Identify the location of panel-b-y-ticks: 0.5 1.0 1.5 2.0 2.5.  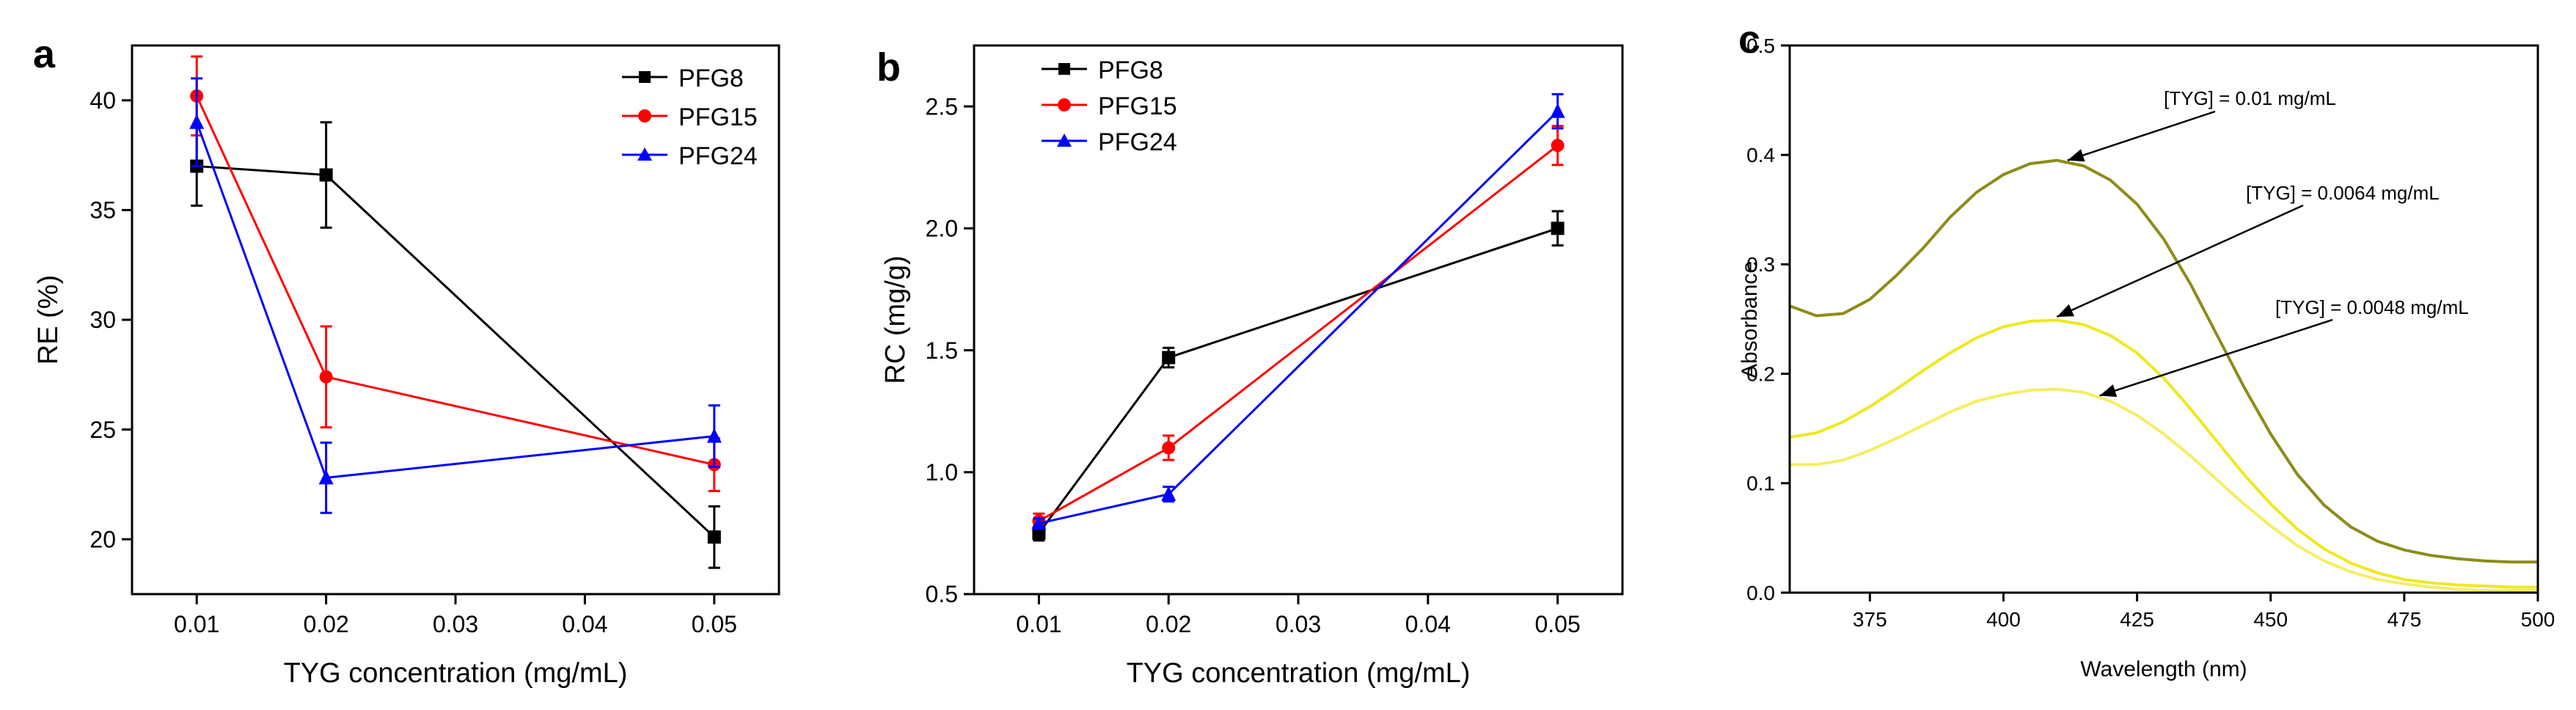
(950, 350).